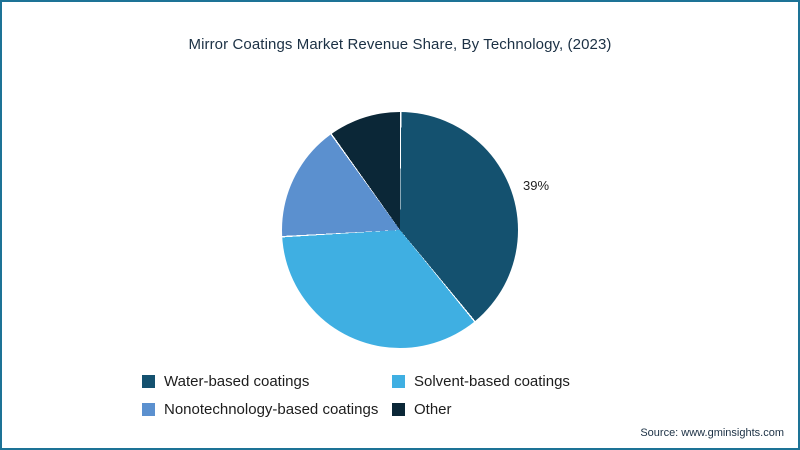 The width and height of the screenshot is (800, 450). I want to click on legend-item-water-based: Water-based coatings, so click(267, 381).